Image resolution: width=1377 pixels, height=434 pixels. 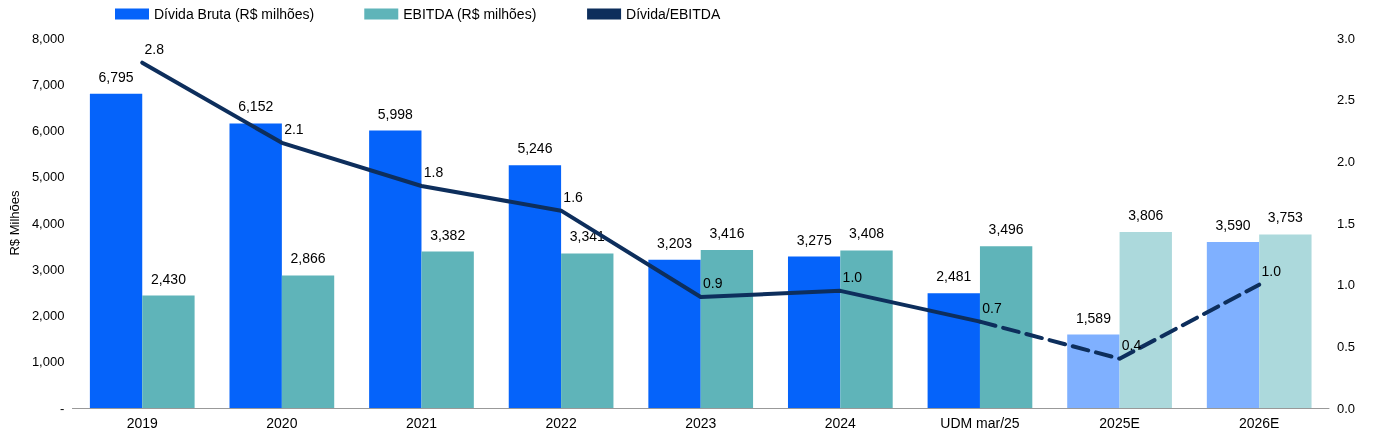 I want to click on x-tick-label: 2020, so click(x=282, y=423).